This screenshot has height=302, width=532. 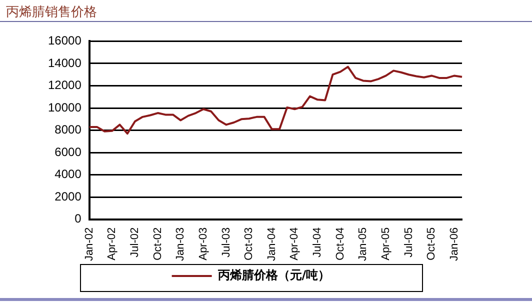 What do you see at coordinates (89, 244) in the screenshot?
I see `x-tick-label: Jan-02` at bounding box center [89, 244].